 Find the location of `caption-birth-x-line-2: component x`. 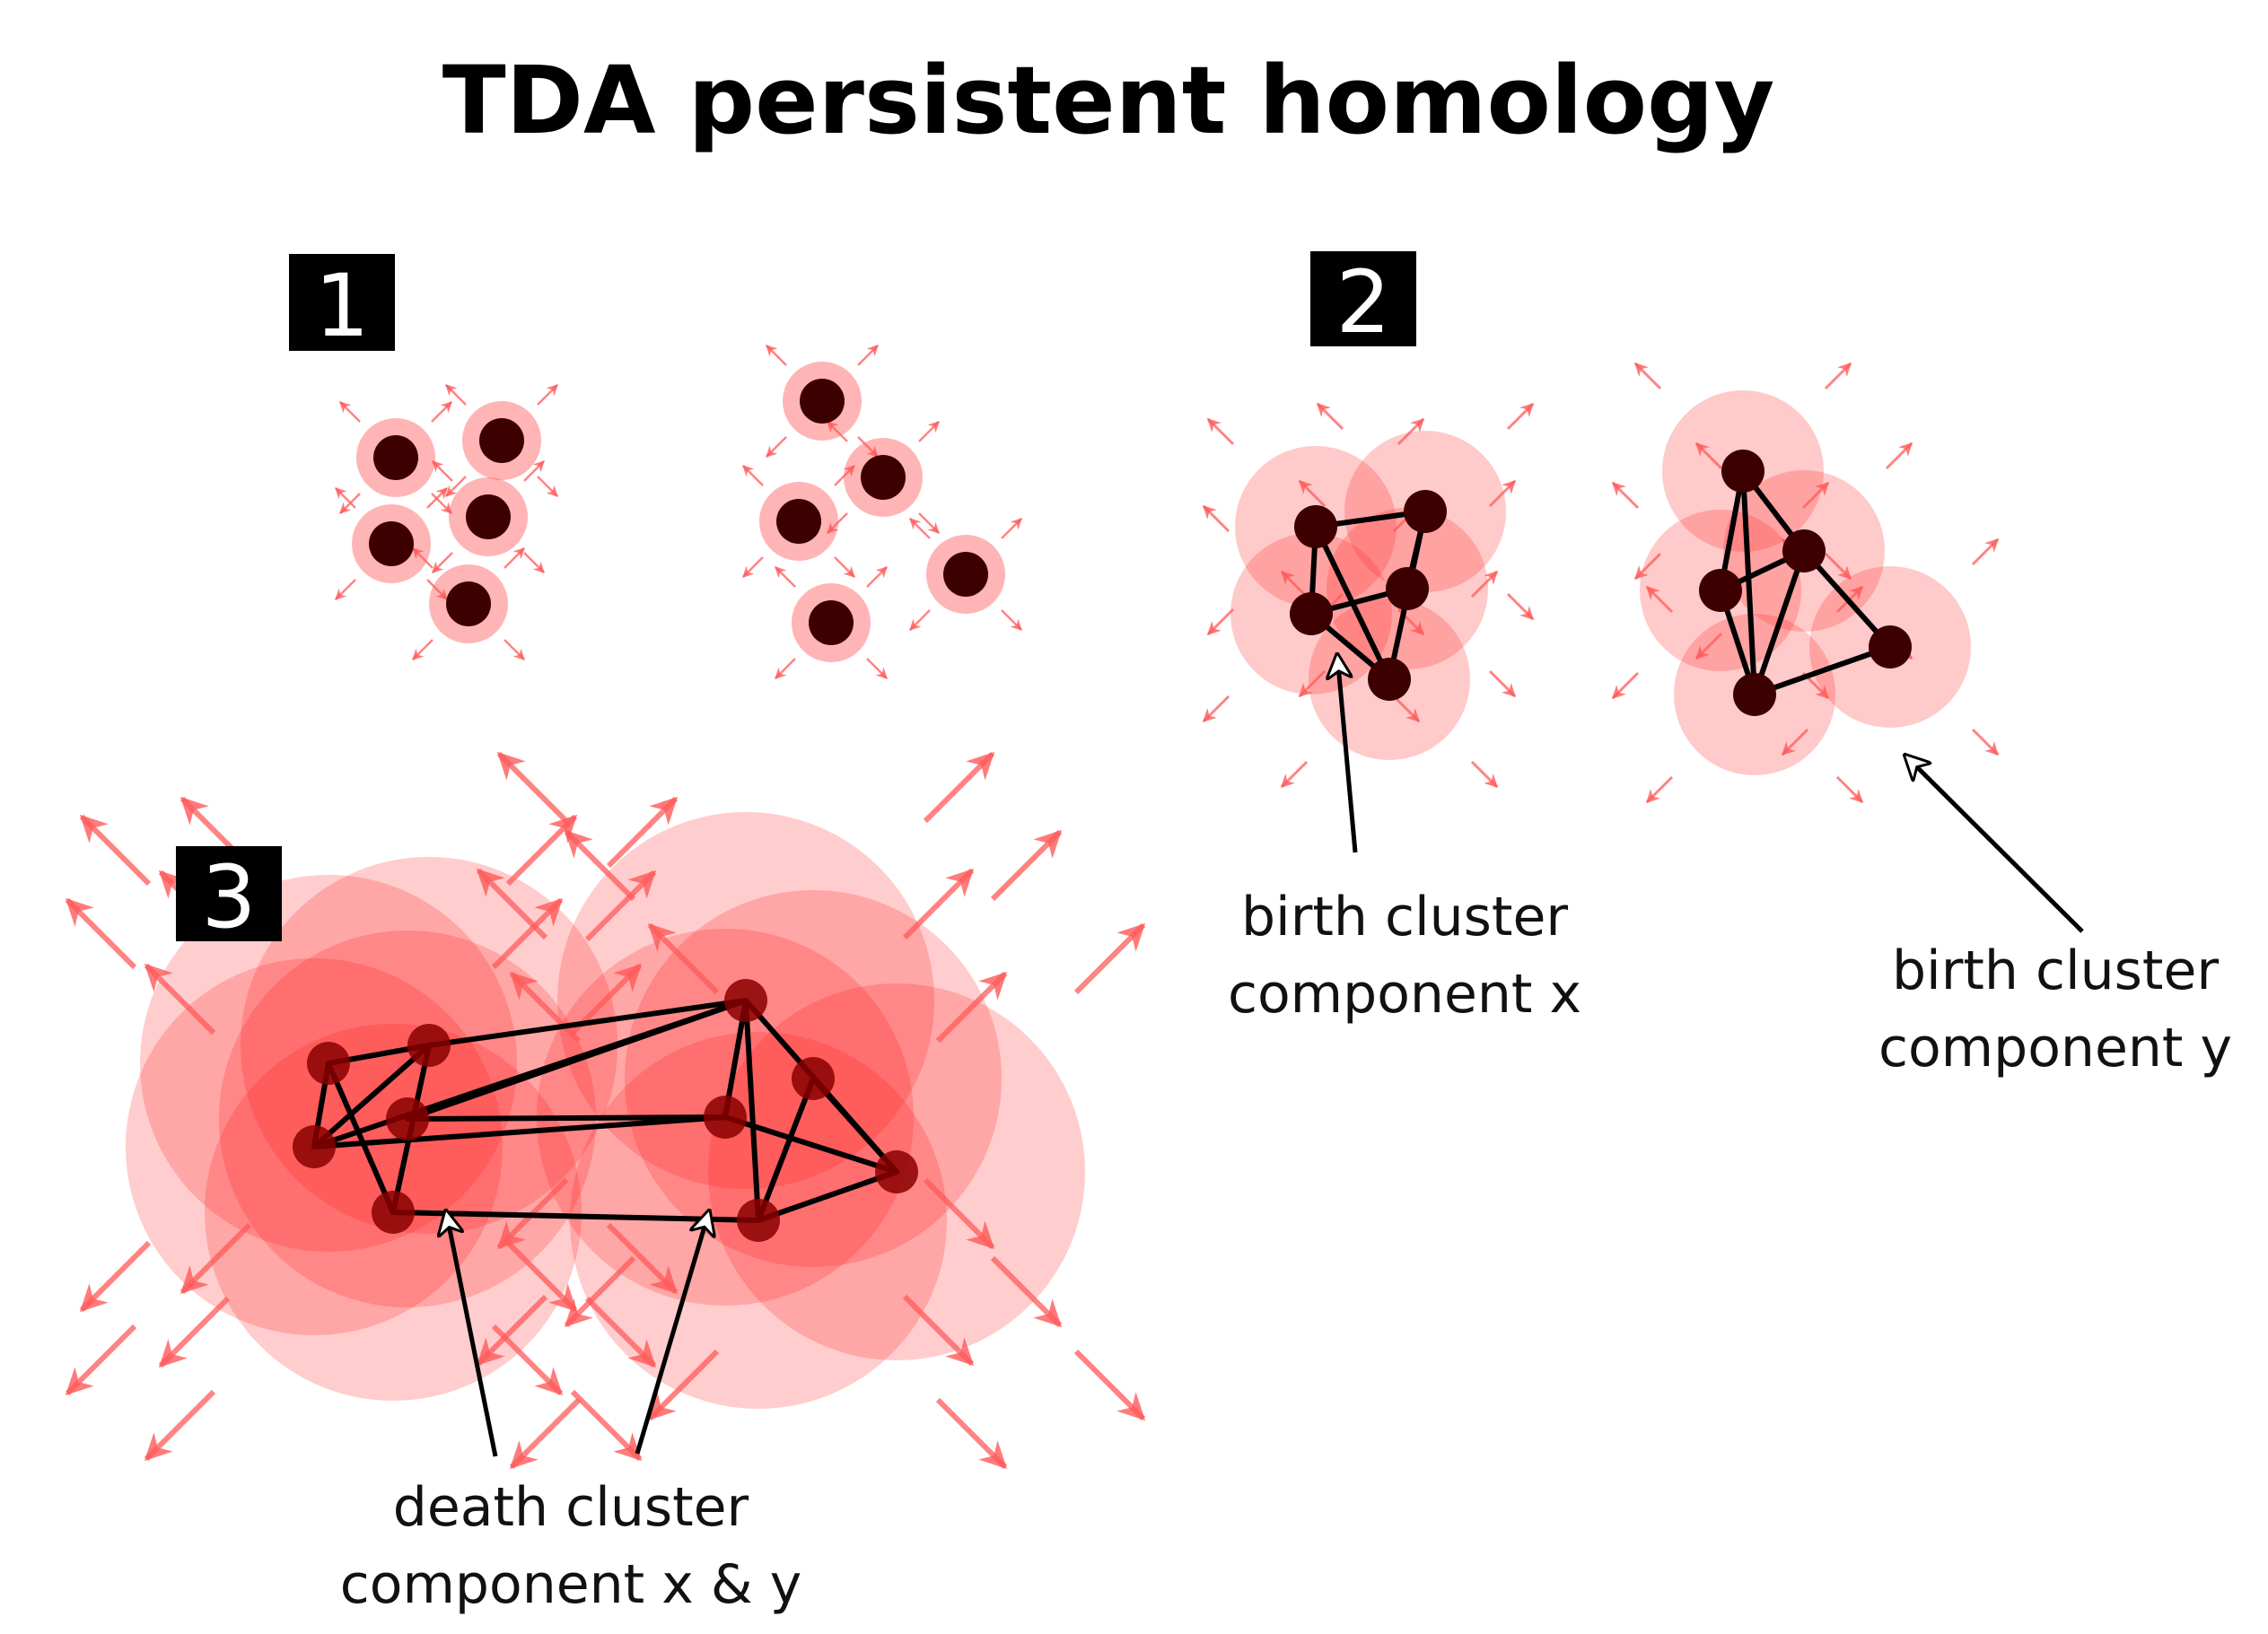

caption-birth-x-line-2: component x is located at coordinates (1404, 995).